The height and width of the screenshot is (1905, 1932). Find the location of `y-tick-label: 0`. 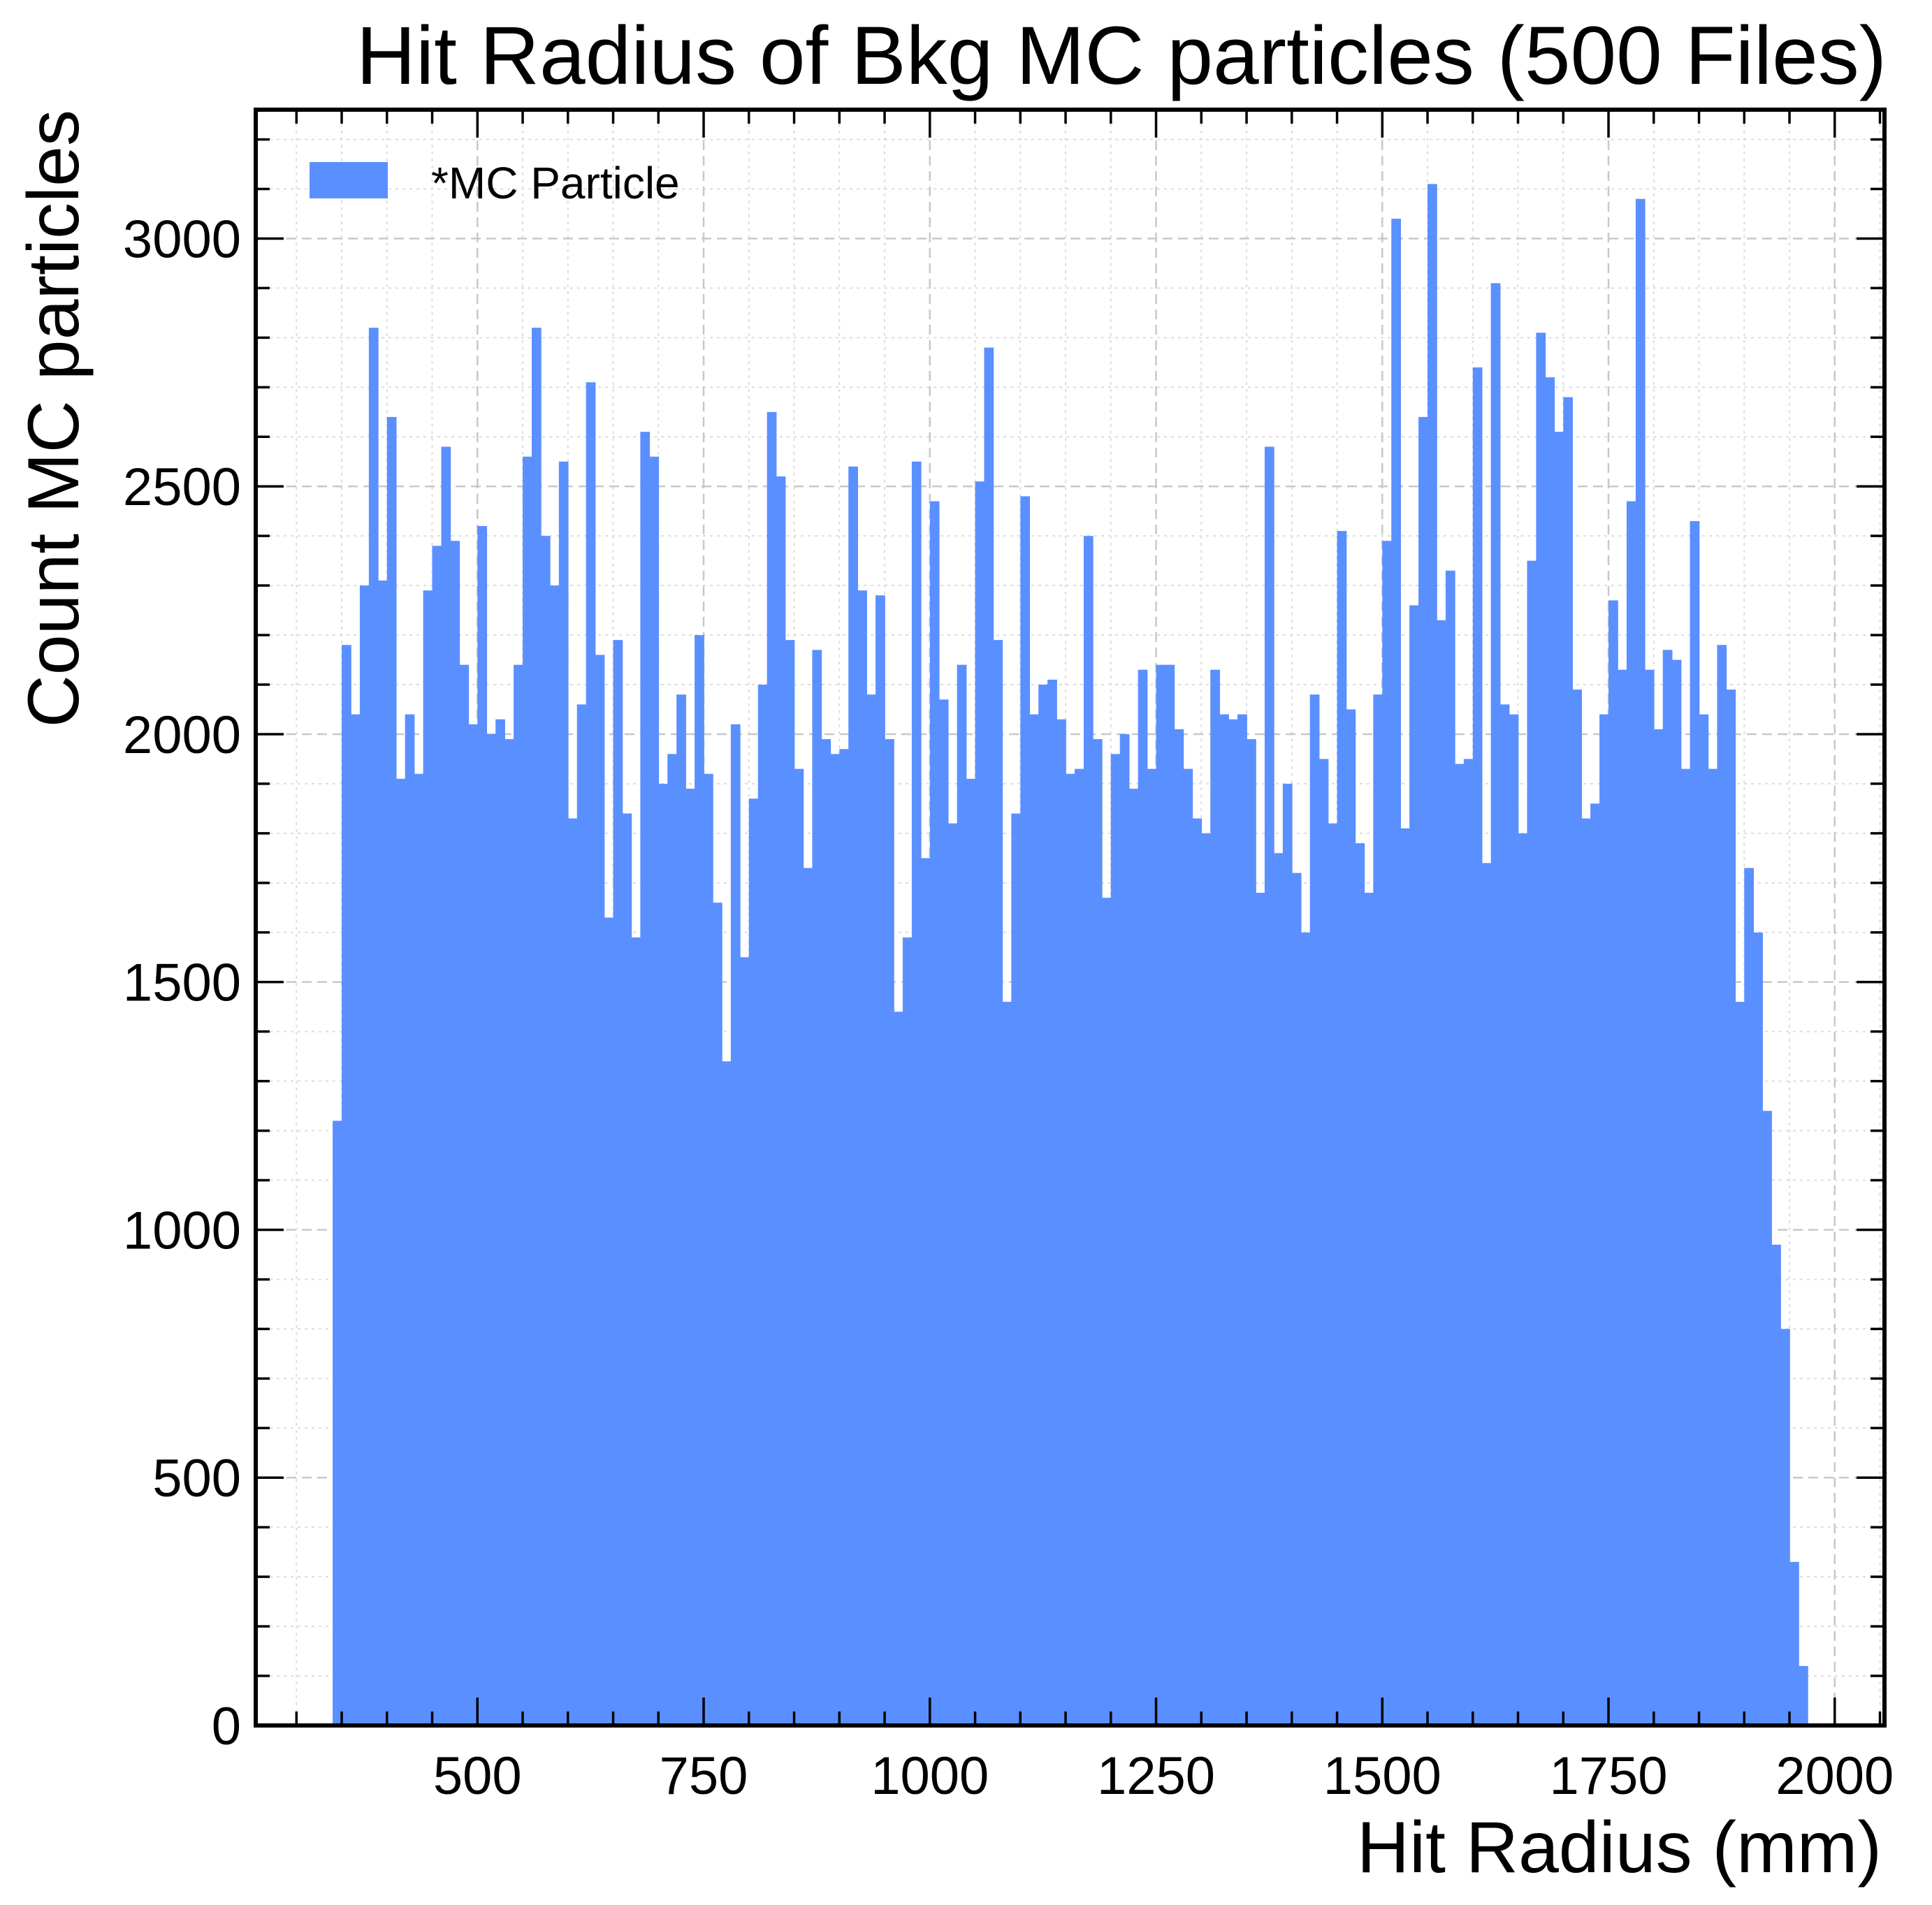

y-tick-label: 0 is located at coordinates (226, 1727).